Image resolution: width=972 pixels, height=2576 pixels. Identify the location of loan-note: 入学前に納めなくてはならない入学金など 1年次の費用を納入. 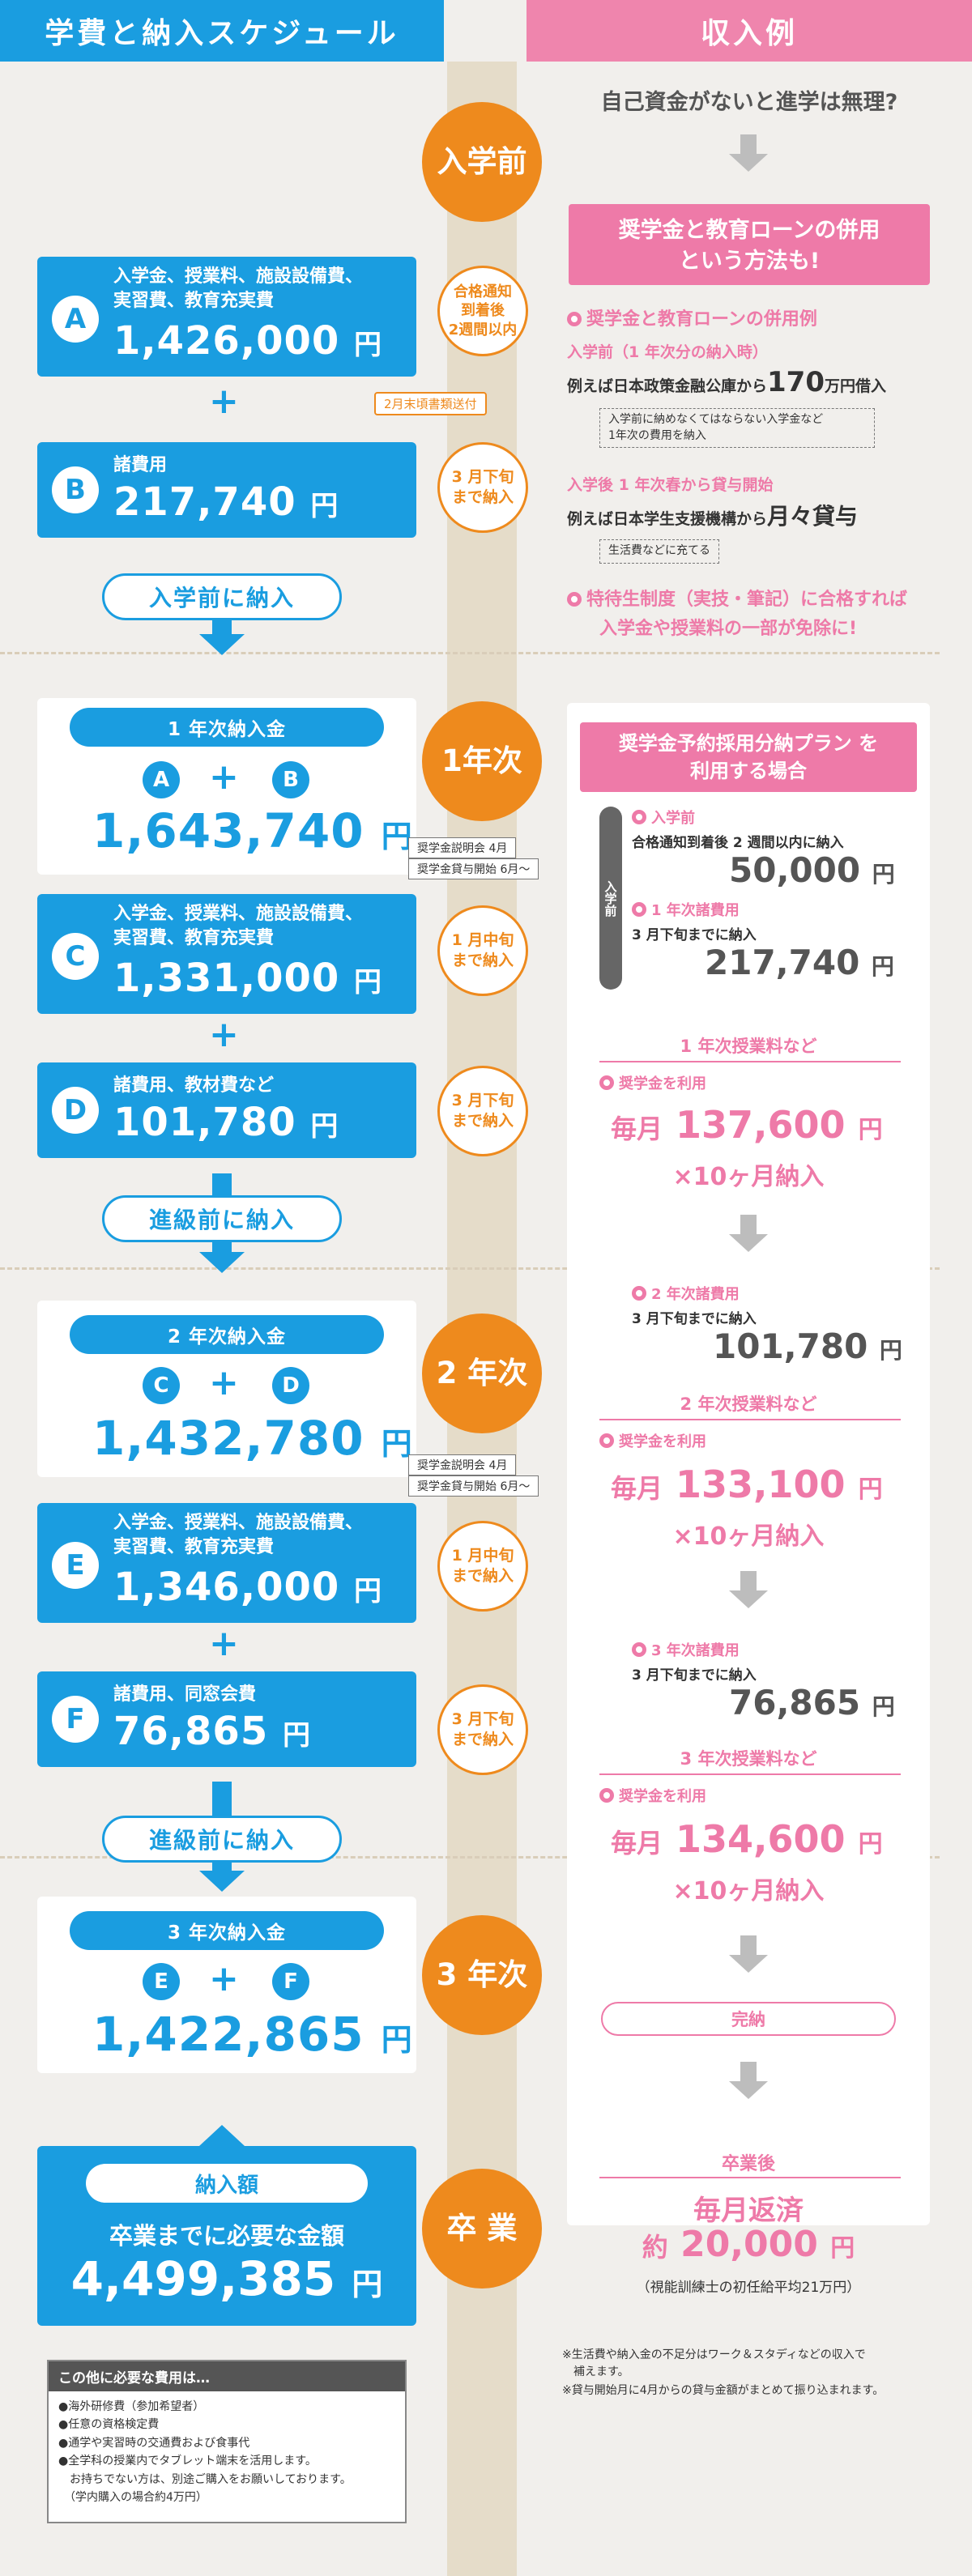
(737, 428).